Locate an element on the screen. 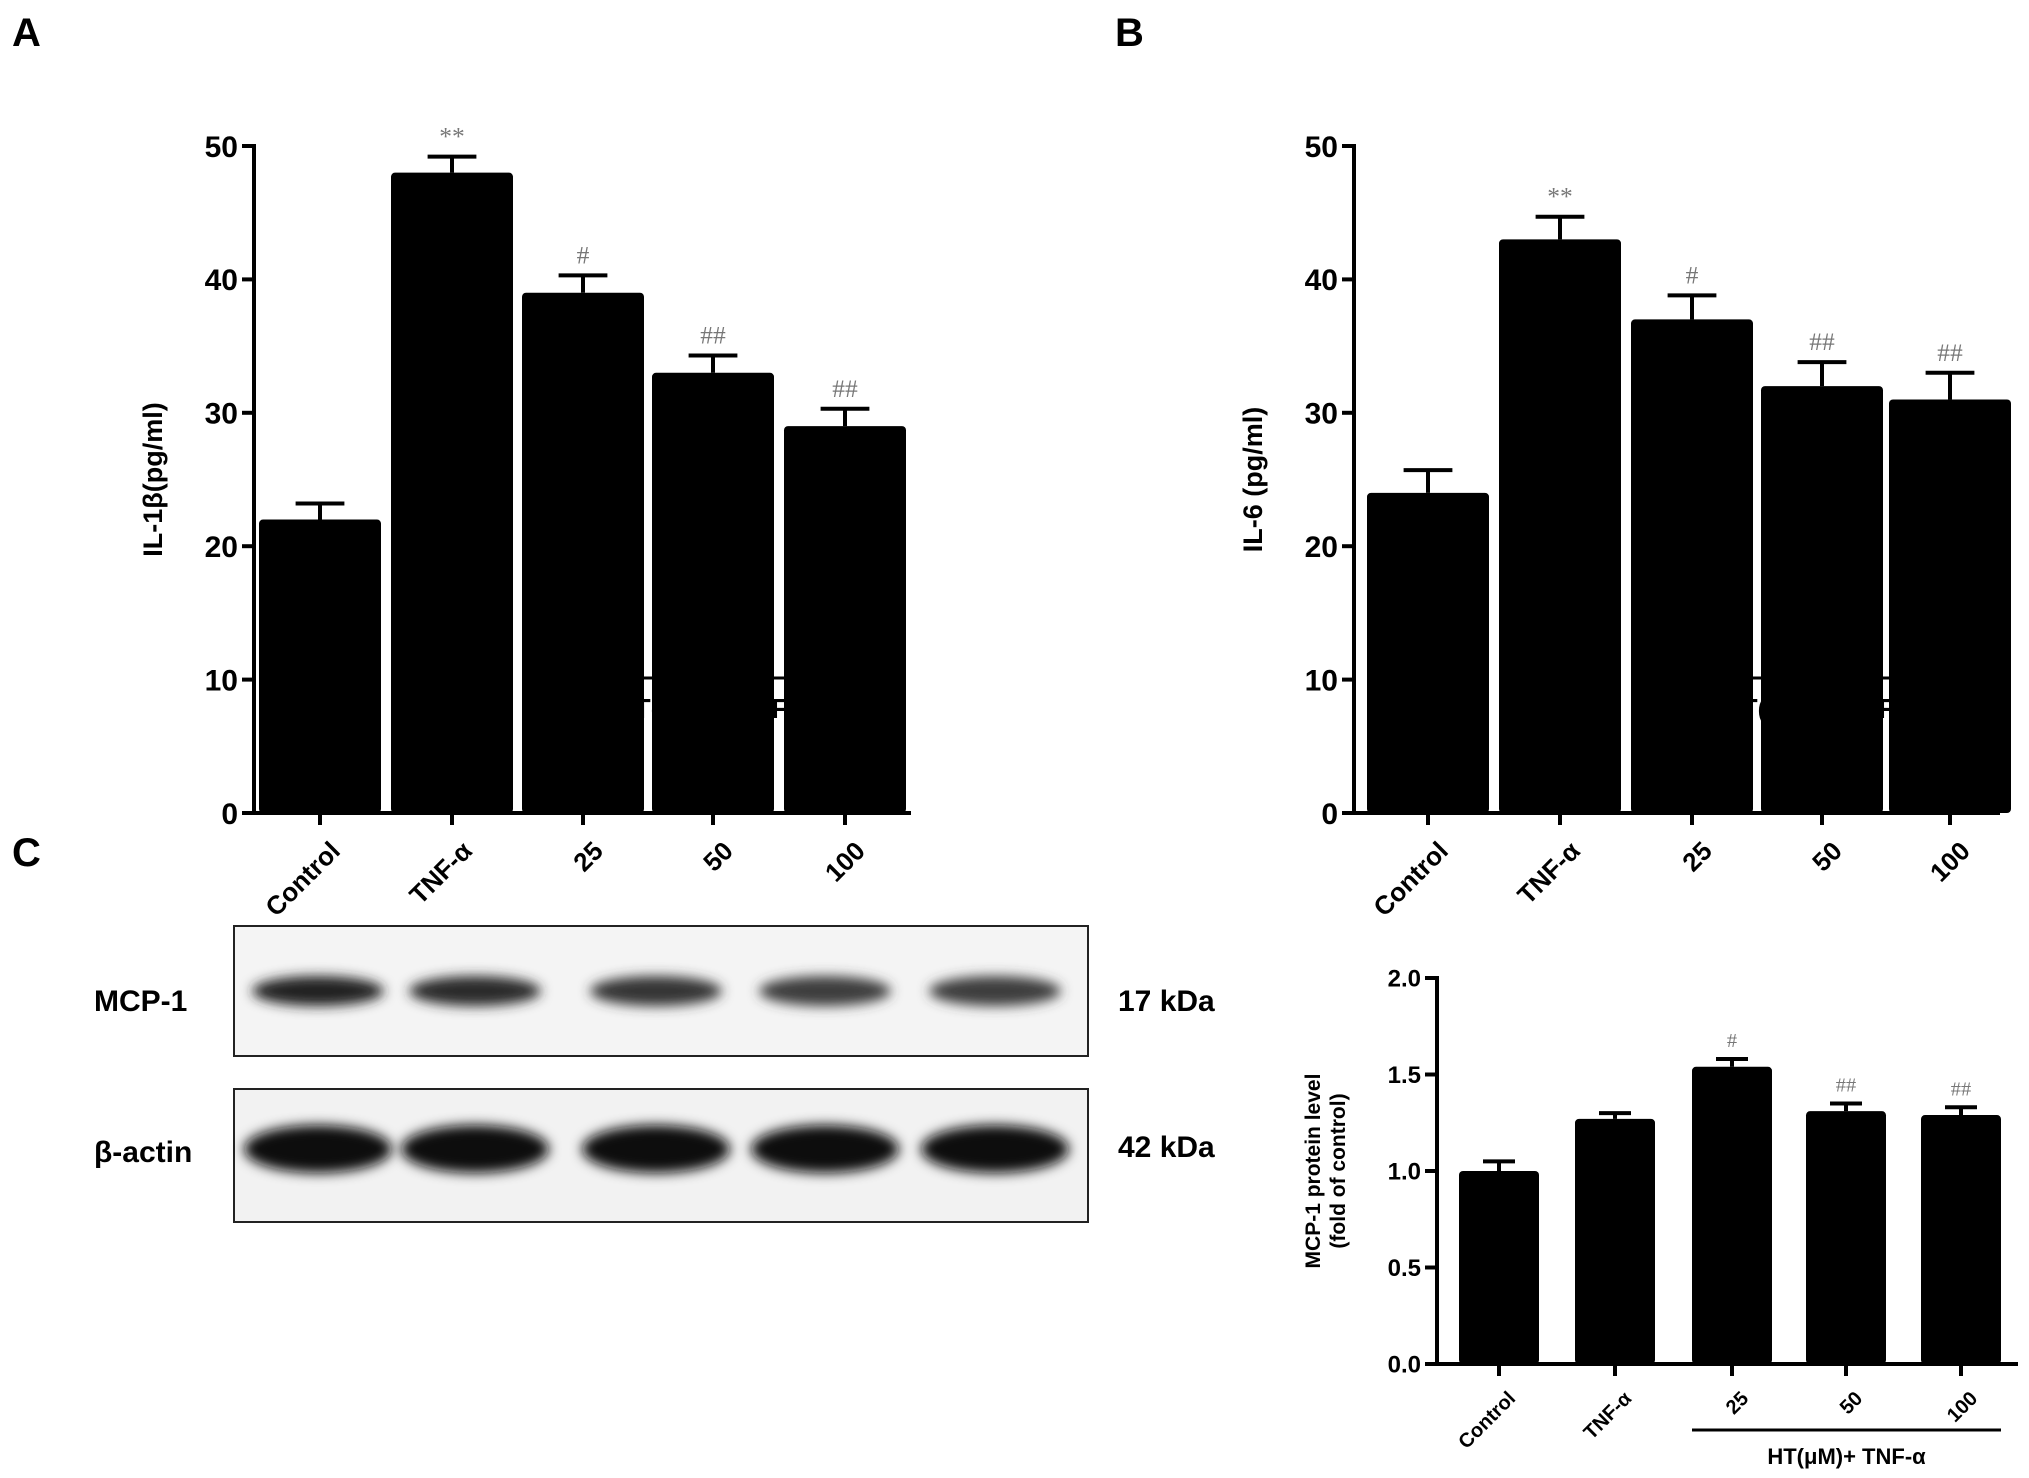  blot-label-actin: β-actin is located at coordinates (143, 1152).